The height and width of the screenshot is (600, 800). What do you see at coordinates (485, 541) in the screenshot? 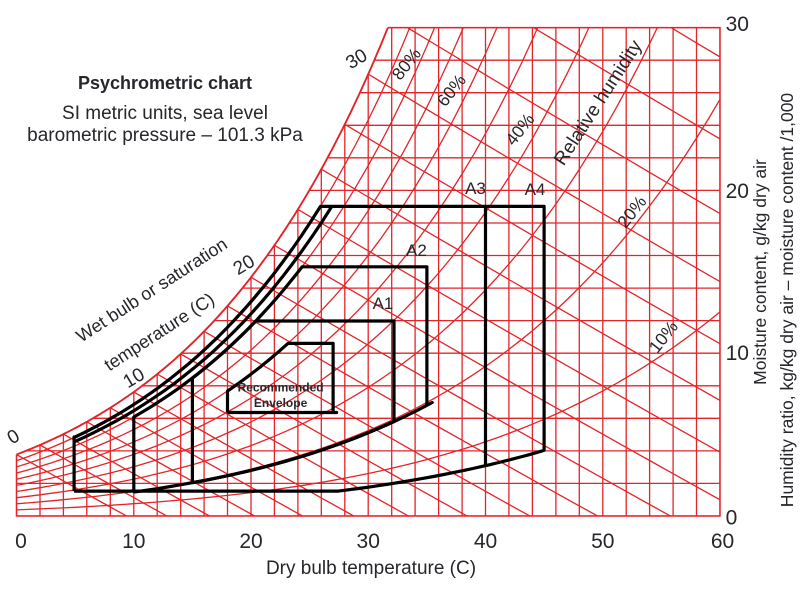
I see `svg-text: 40` at bounding box center [485, 541].